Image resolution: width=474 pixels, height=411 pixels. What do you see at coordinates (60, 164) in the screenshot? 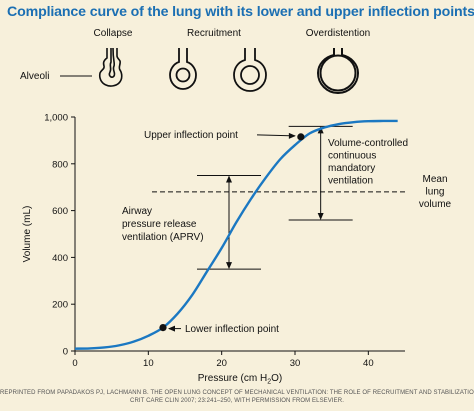
I see `y-tick-label: 800` at bounding box center [60, 164].